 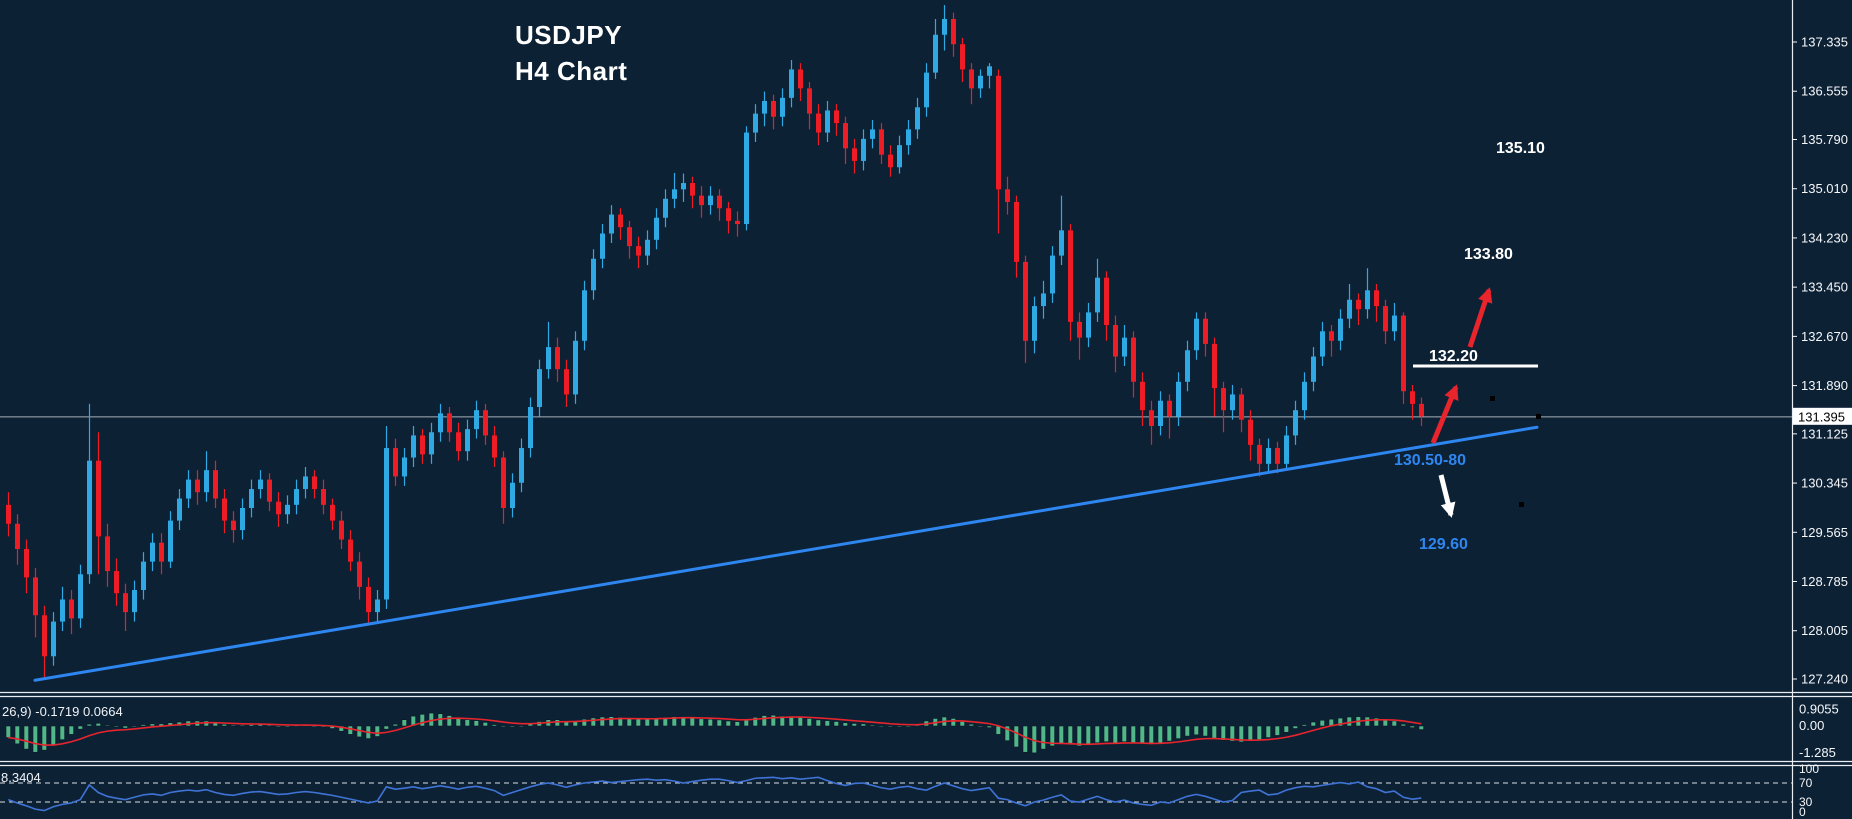 I want to click on buy-arrow-to-resistance, so click(x=1444, y=414).